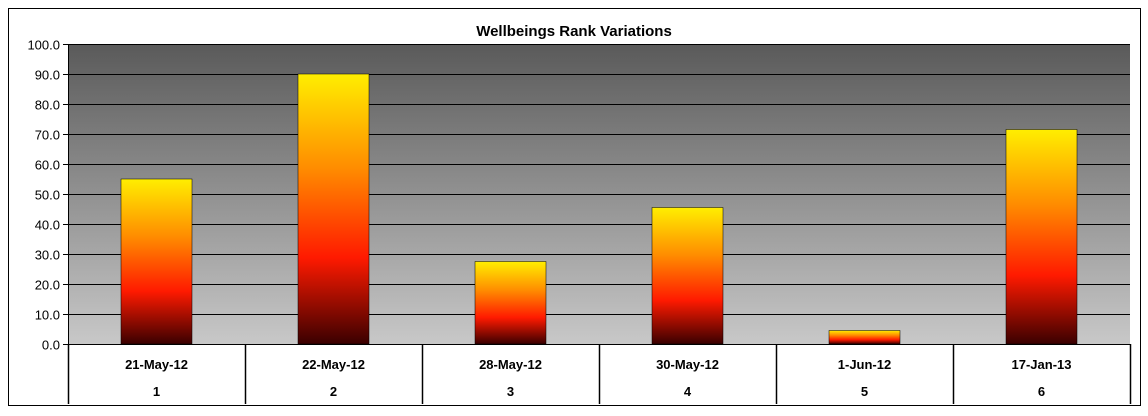  Describe the element at coordinates (156, 391) in the screenshot. I see `x-category-index-label: 1` at that location.